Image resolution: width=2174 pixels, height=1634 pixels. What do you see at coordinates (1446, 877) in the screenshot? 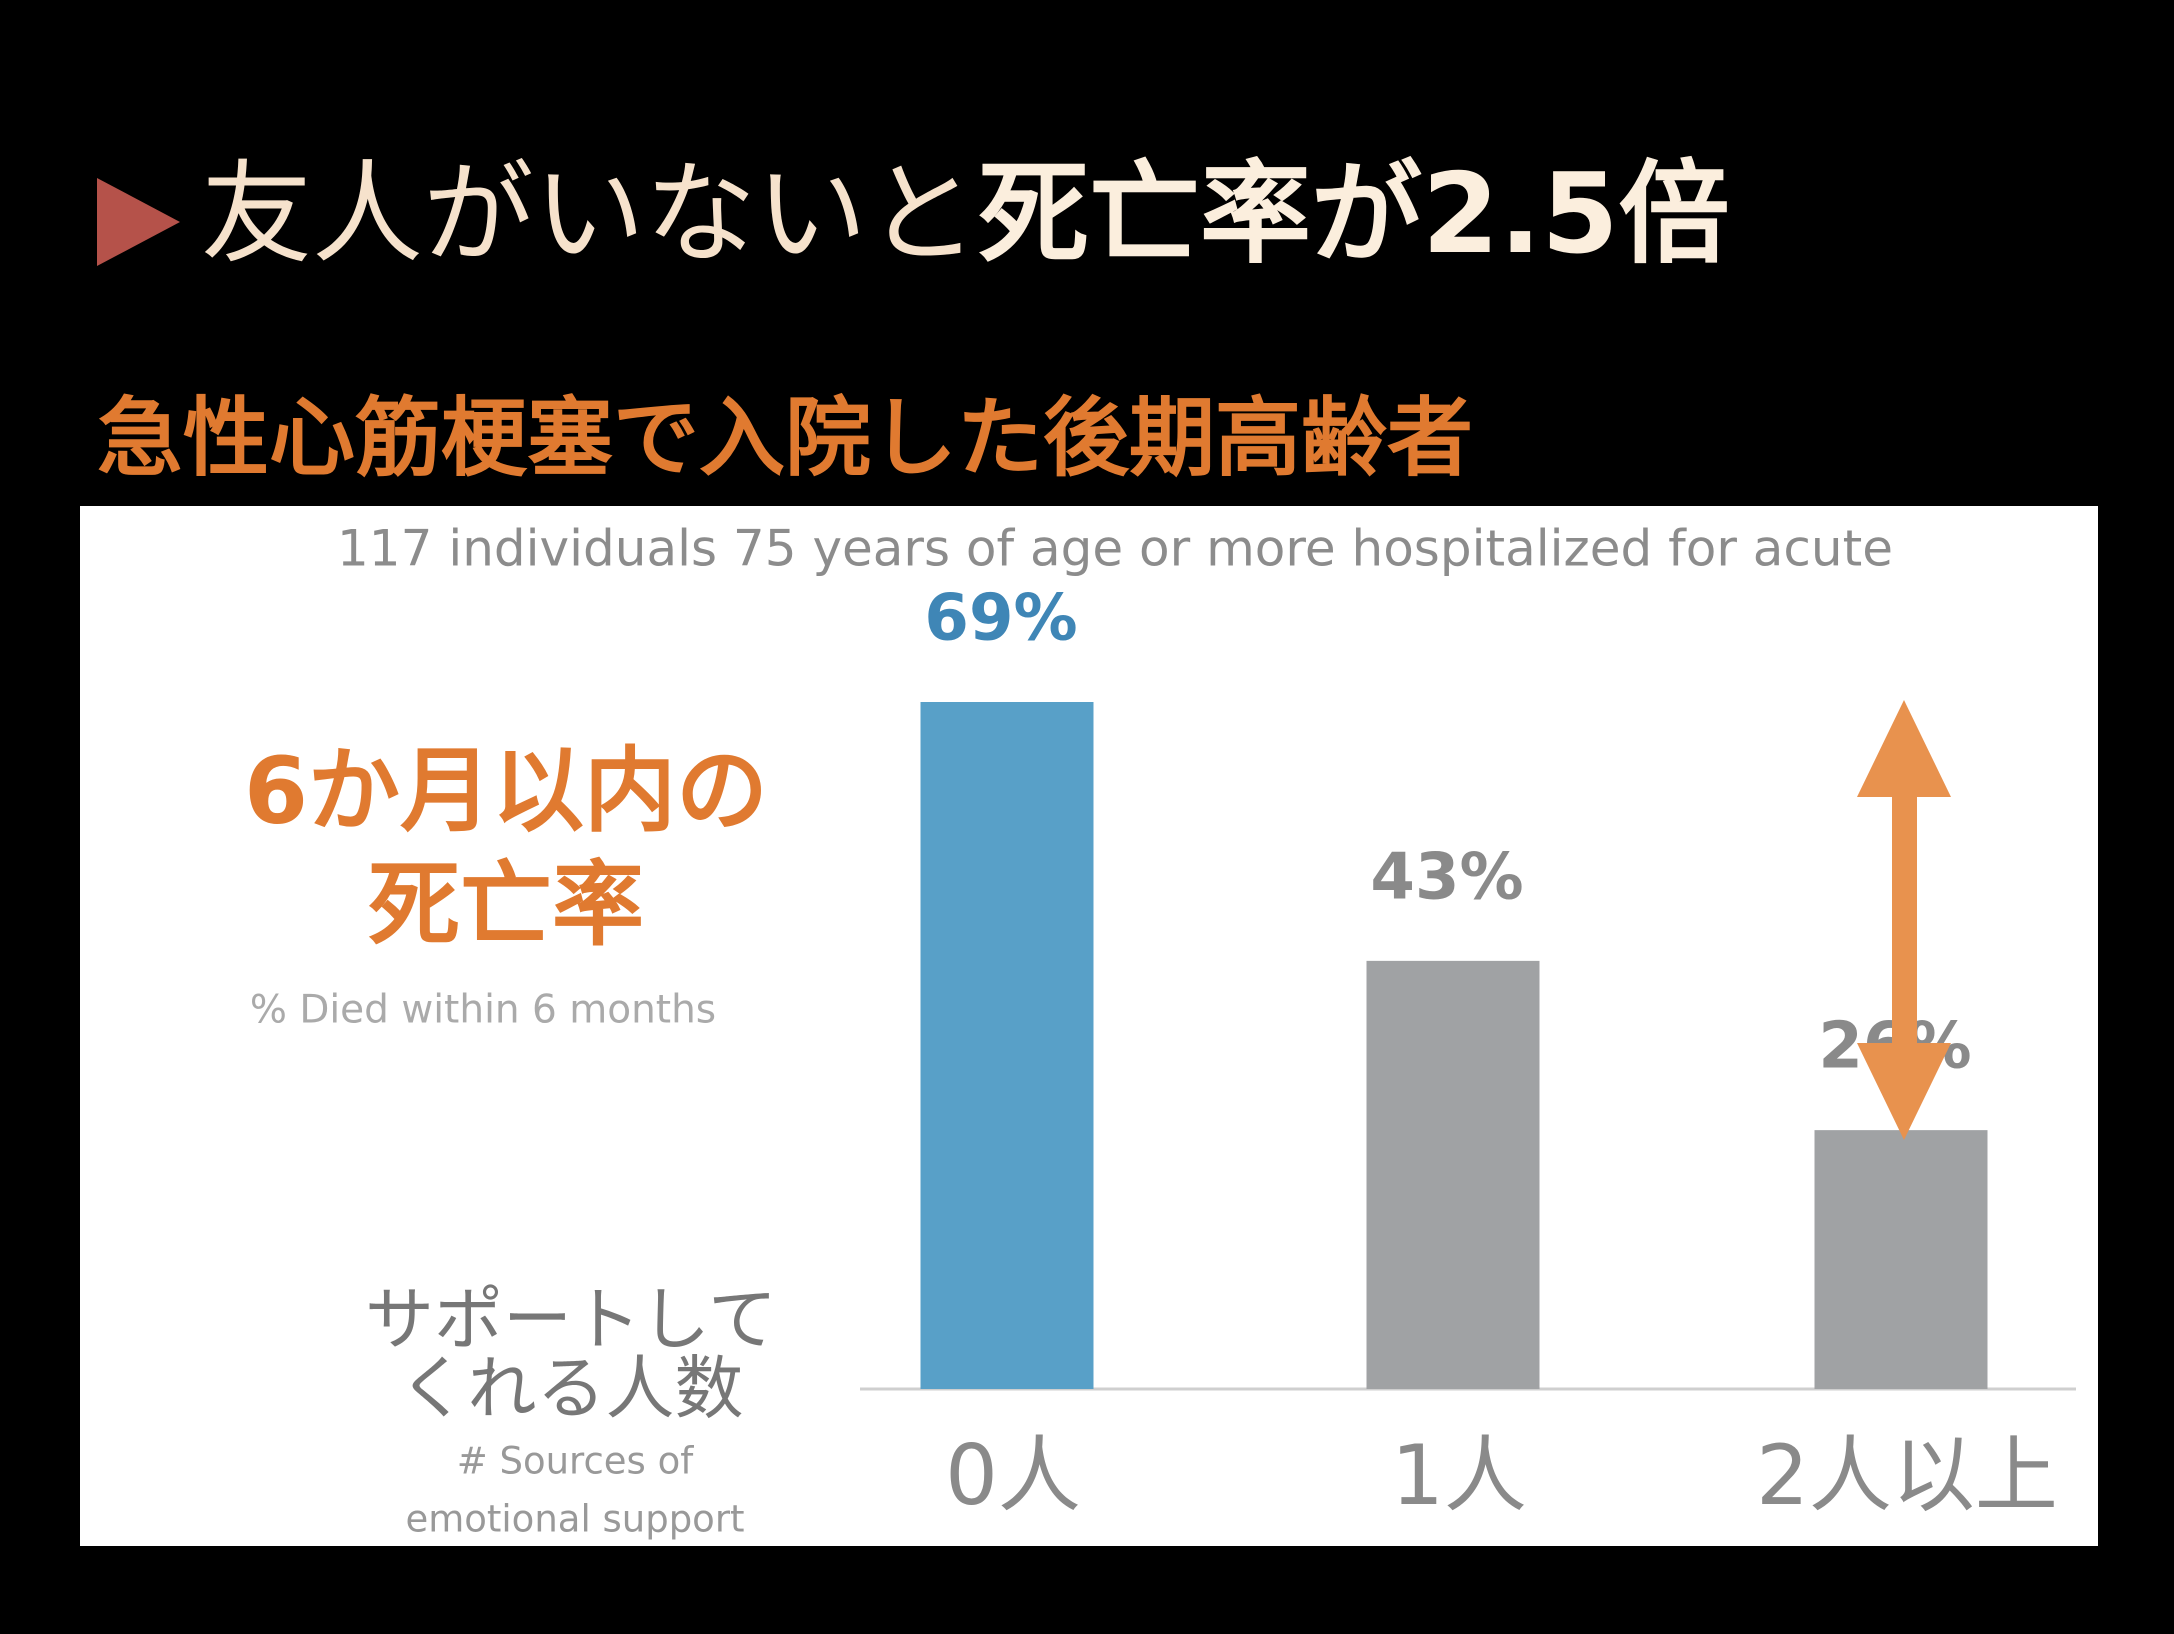
I see `value-label: 43%` at bounding box center [1446, 877].